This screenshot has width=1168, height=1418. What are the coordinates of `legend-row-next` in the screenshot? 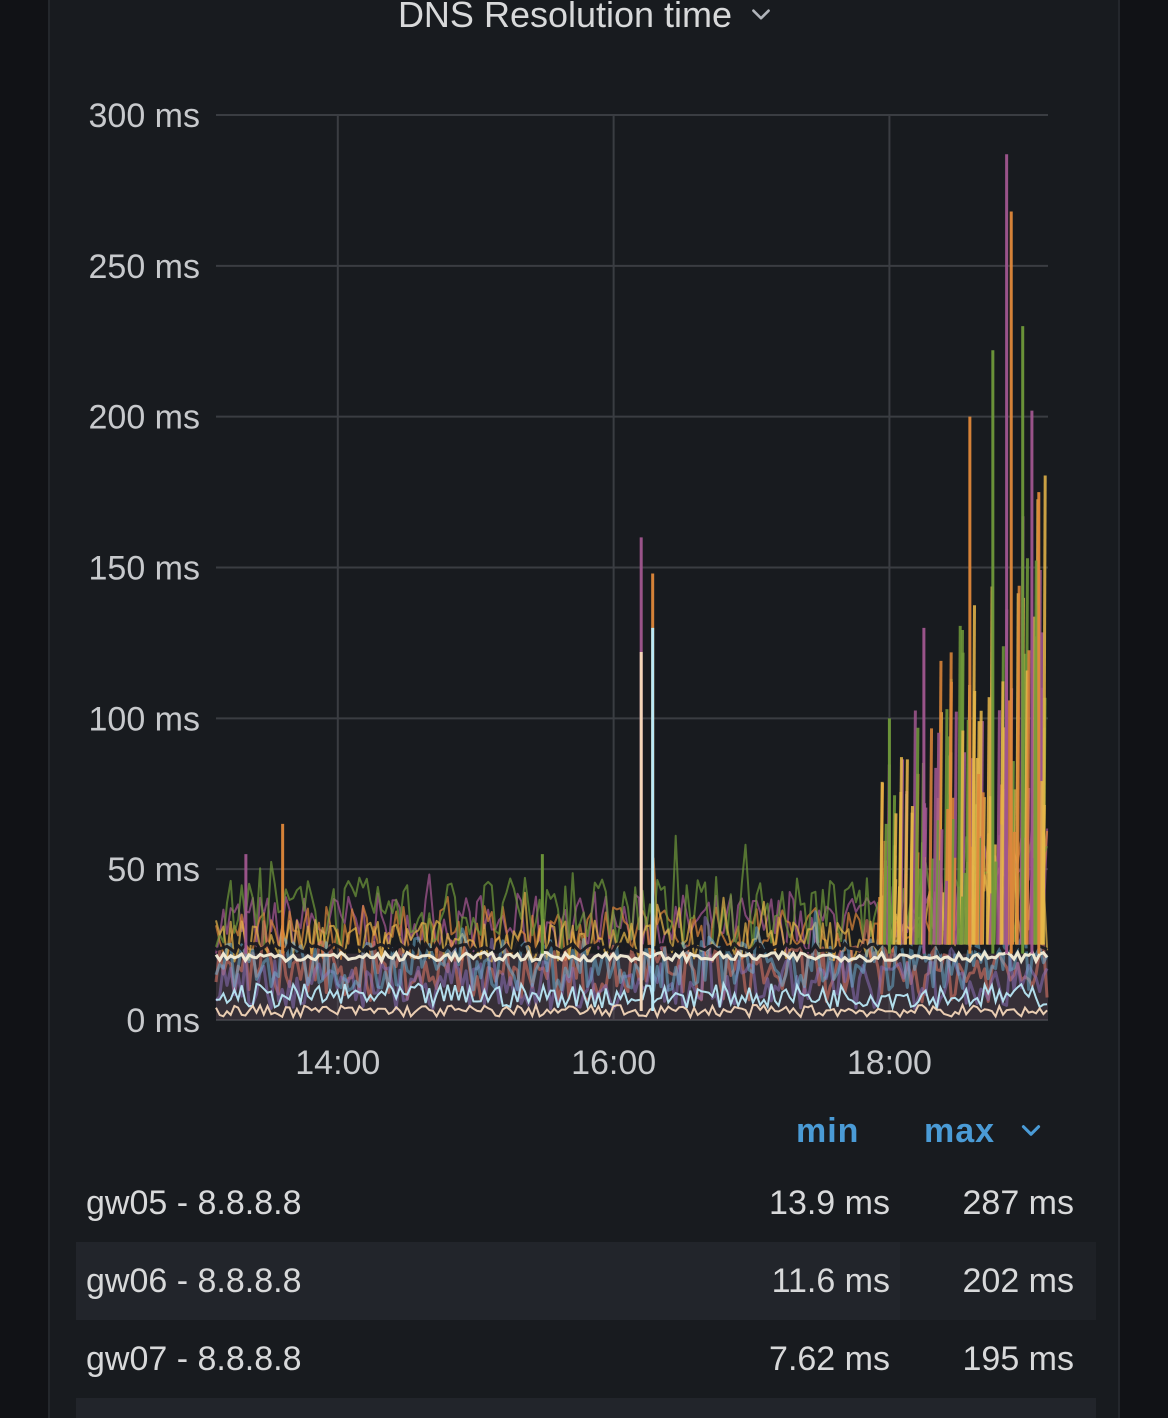 It's located at (586, 1408).